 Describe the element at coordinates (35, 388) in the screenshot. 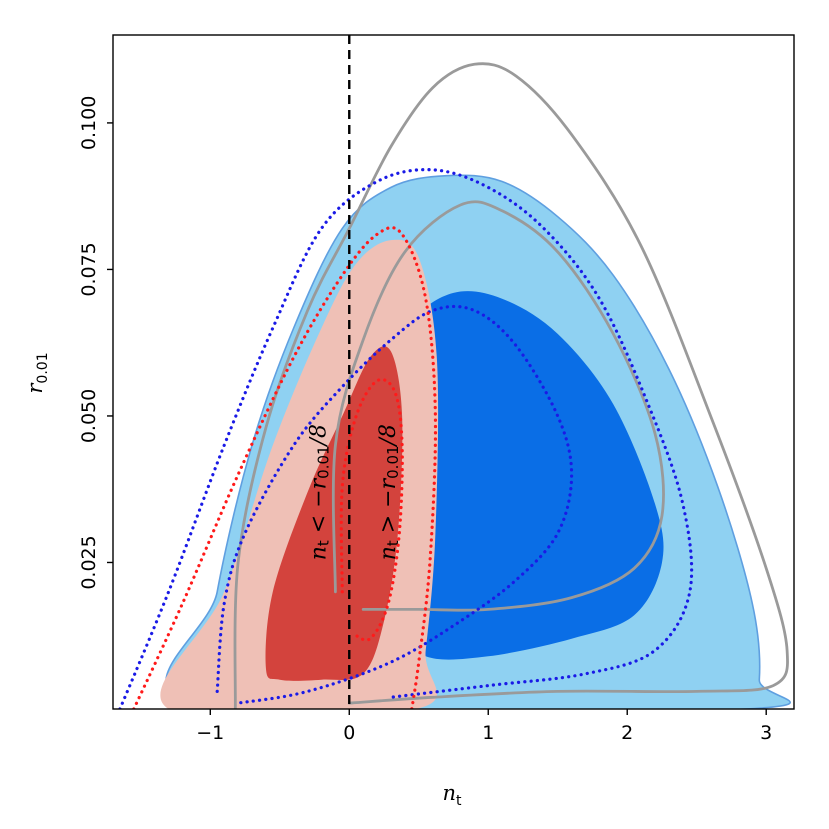

I see `y-axis-label-main: r` at that location.